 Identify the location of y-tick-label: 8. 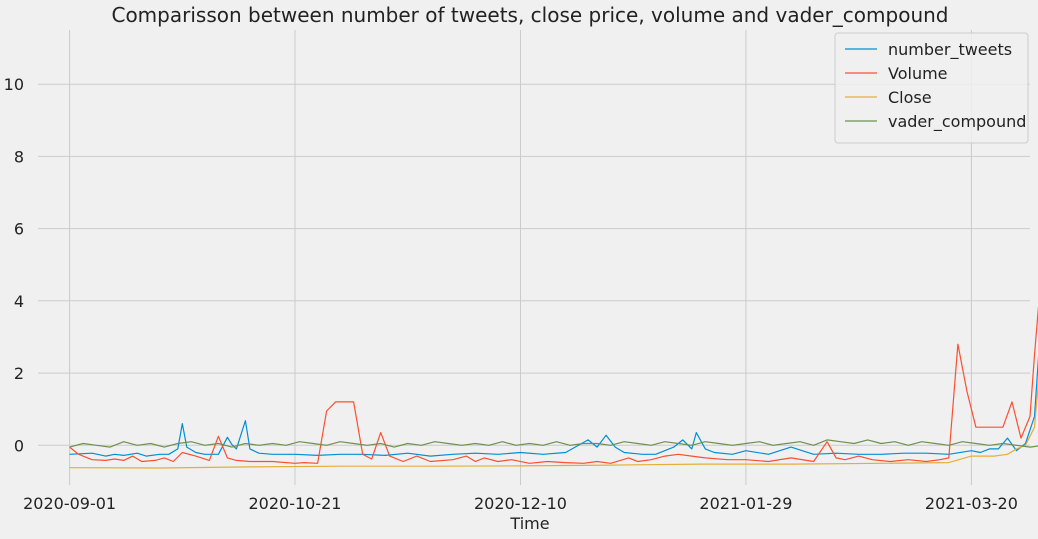
(19, 156).